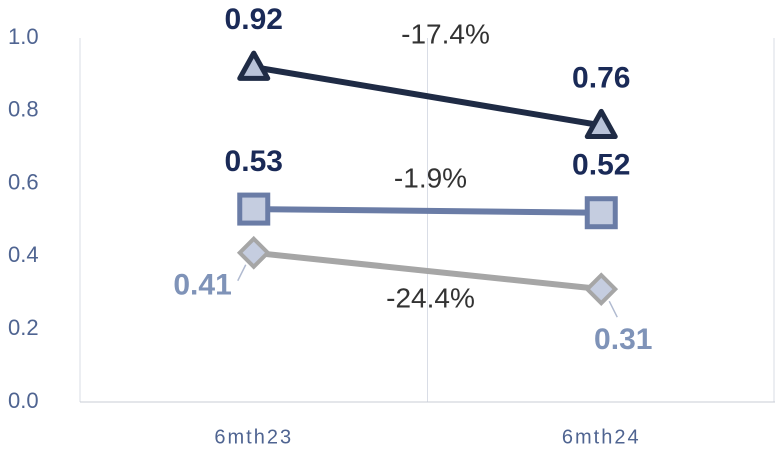 The width and height of the screenshot is (775, 451). I want to click on change-annotation: -1.9%, so click(430, 177).